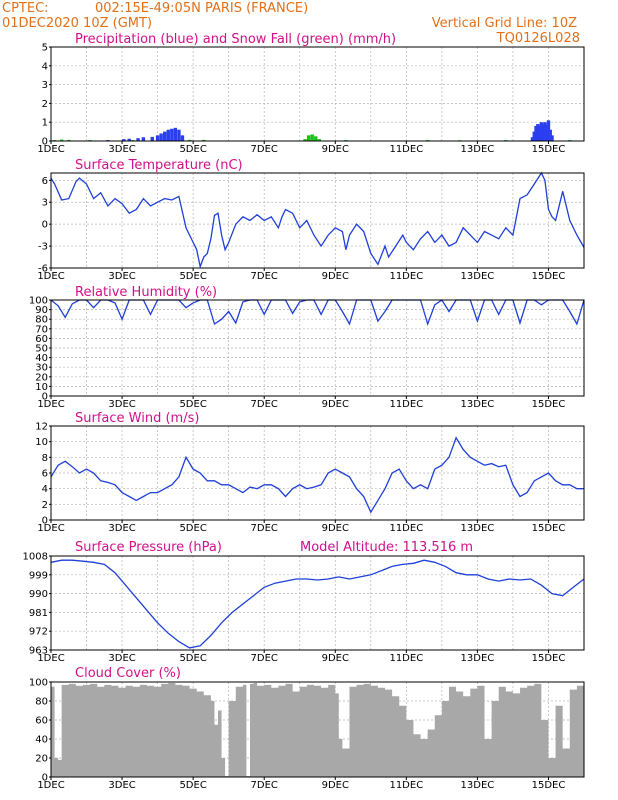 The image size is (618, 800). What do you see at coordinates (38, 651) in the screenshot?
I see `y-tick-label: 963` at bounding box center [38, 651].